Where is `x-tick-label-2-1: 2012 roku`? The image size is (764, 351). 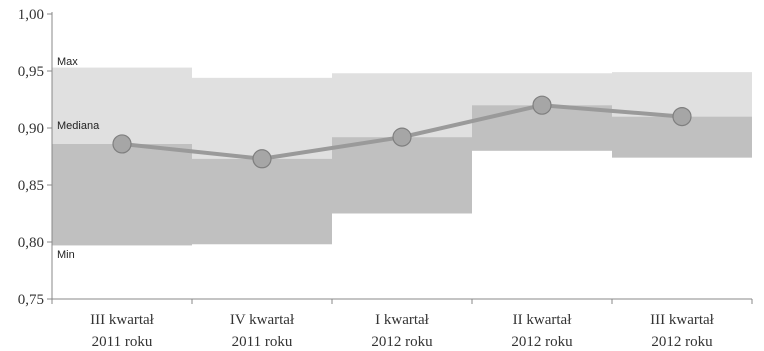 x-tick-label-2-1: 2012 roku is located at coordinates (402, 342).